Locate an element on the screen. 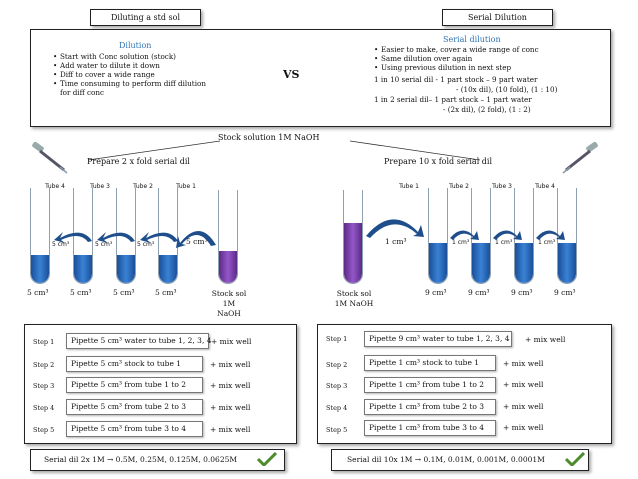 The image size is (638, 479). step-action: Pipette 5 cm³ water to tube 1, 2, 3, 4 is located at coordinates (138, 341).